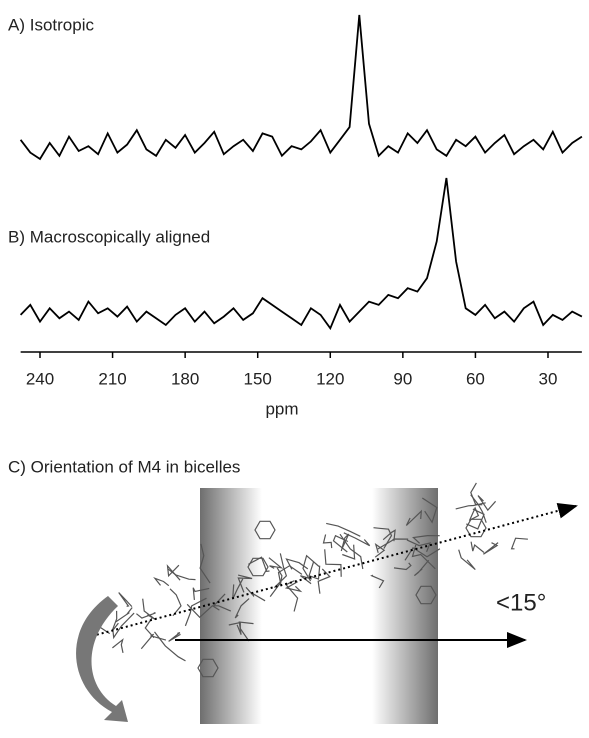  Describe the element at coordinates (112, 378) in the screenshot. I see `x-tick-label: 210` at that location.